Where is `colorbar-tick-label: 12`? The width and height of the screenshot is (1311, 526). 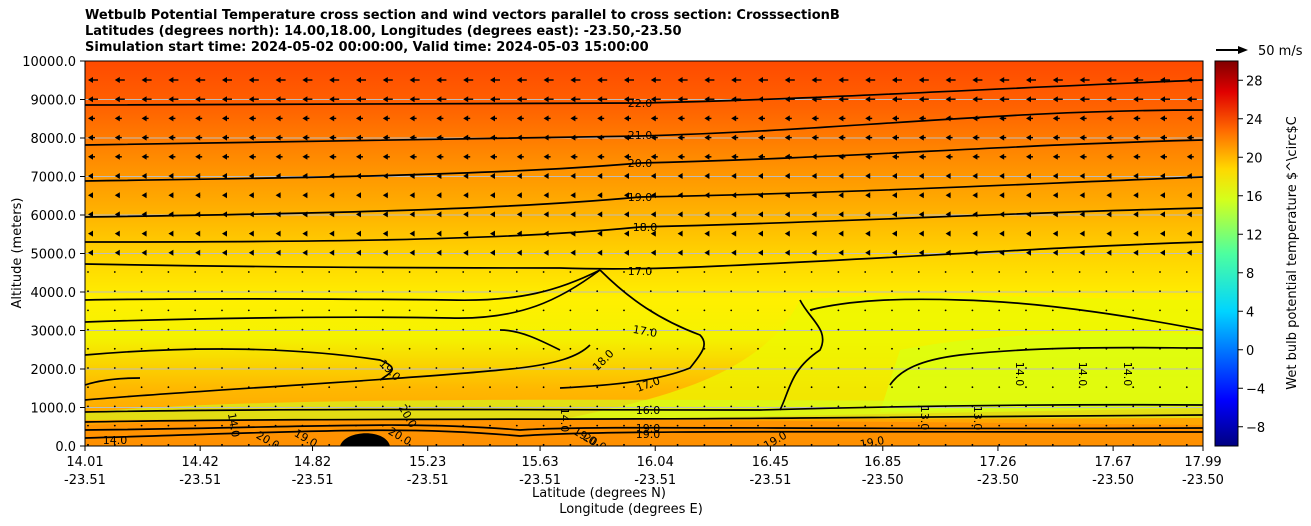 colorbar-tick-label: 12 is located at coordinates (1254, 235).